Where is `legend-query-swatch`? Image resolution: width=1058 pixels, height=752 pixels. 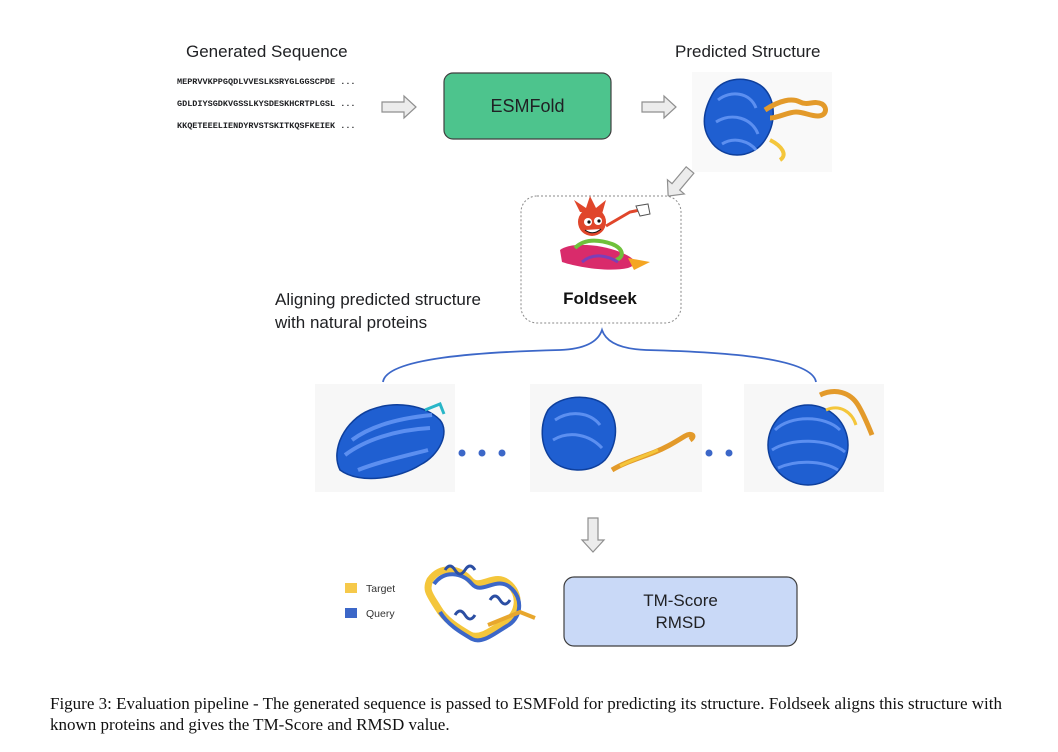
legend-query-swatch is located at coordinates (351, 613).